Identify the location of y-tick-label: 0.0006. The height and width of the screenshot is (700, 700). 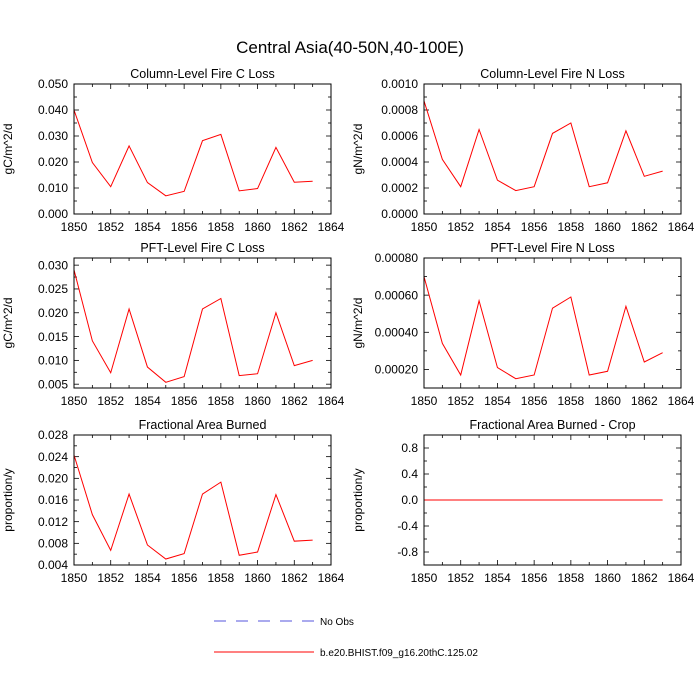
(399, 136).